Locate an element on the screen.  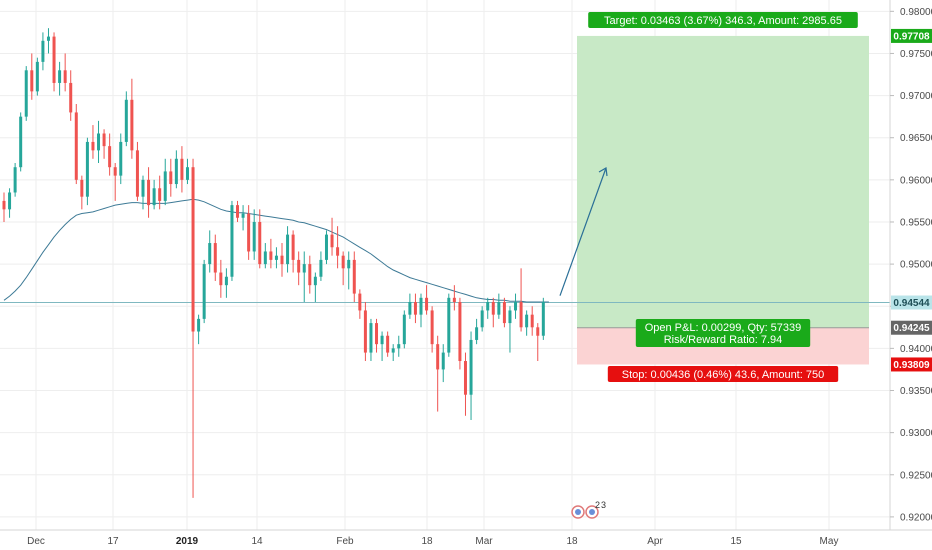
event-count-label: 3 is located at coordinates (603, 505).